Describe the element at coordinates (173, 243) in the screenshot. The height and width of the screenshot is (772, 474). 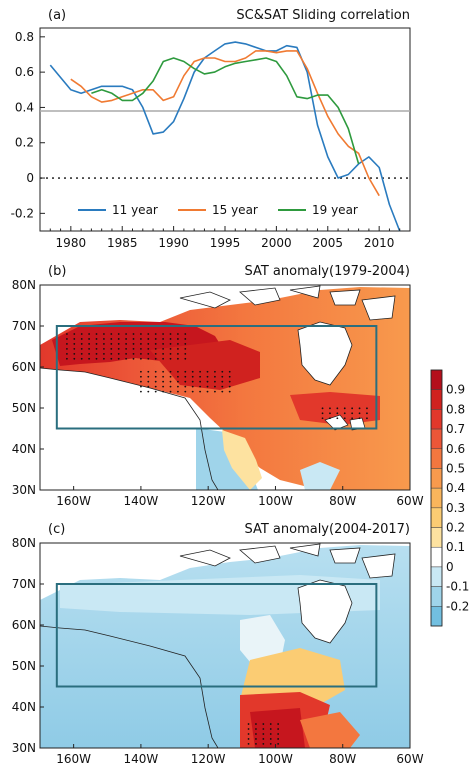
I see `x-tick-label: 1990` at that location.